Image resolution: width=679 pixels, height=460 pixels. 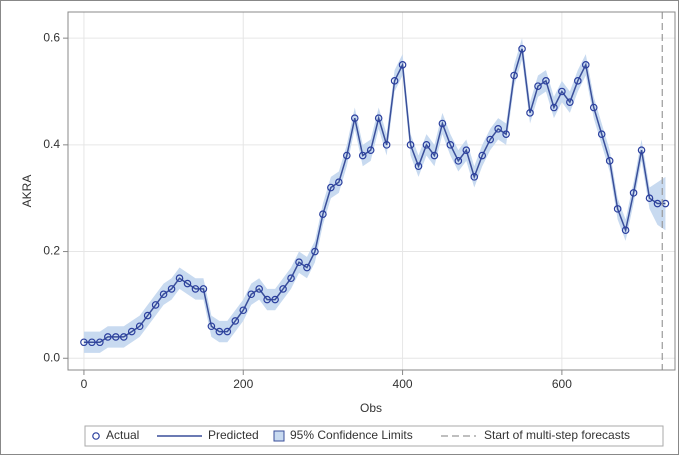 What do you see at coordinates (371, 408) in the screenshot?
I see `x-axis-title: Obs` at bounding box center [371, 408].